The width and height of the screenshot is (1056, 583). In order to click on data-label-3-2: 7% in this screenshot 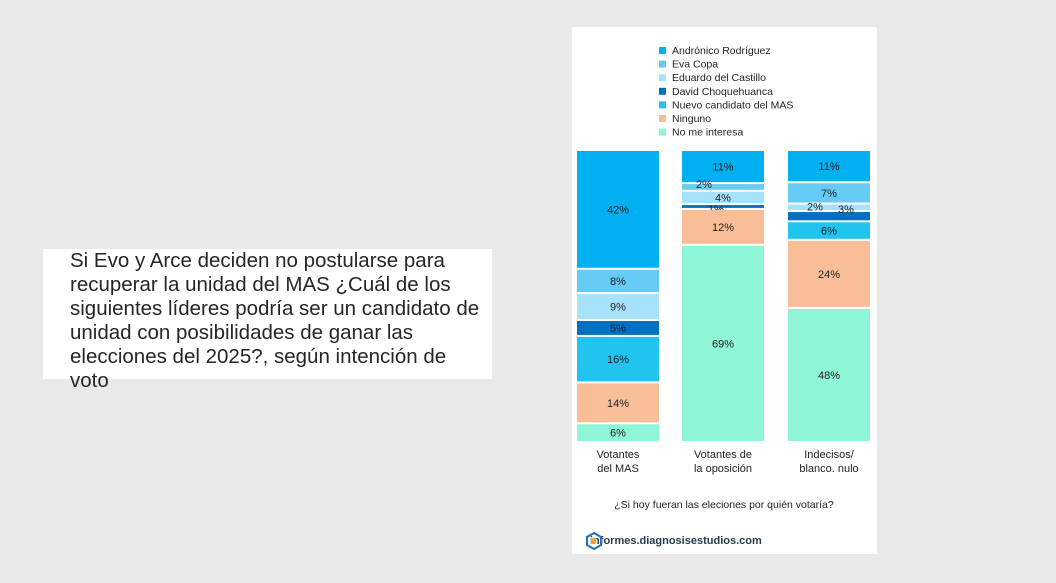, I will do `click(829, 194)`.